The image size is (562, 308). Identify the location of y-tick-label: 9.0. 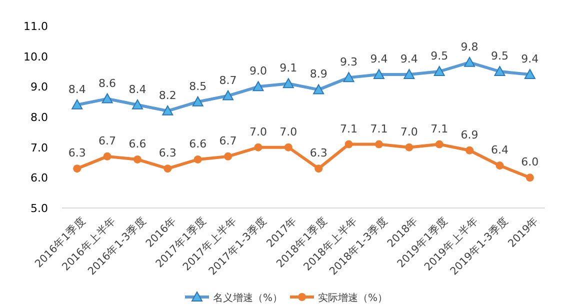
(39, 87).